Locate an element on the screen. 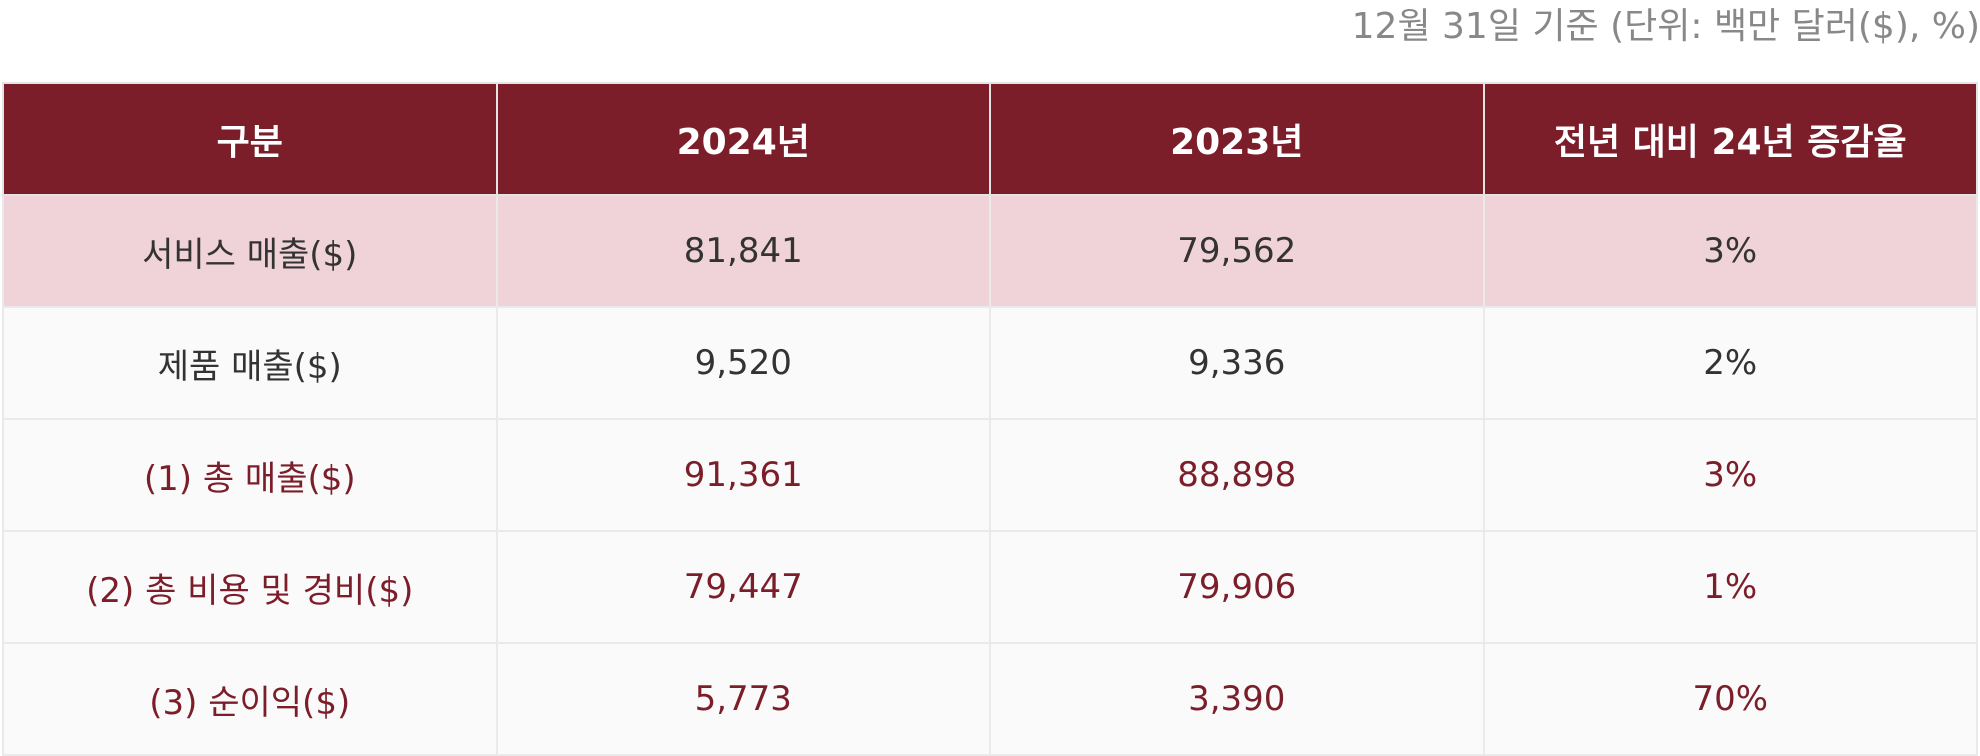  cell-change: 70% is located at coordinates (1730, 699).